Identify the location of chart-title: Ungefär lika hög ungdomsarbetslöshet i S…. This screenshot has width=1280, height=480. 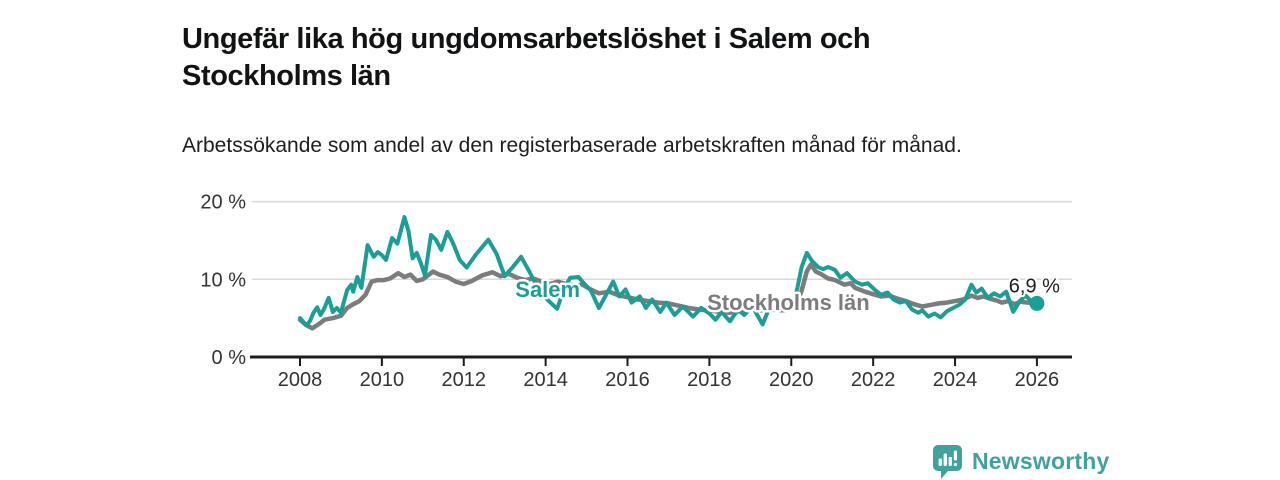
(526, 58).